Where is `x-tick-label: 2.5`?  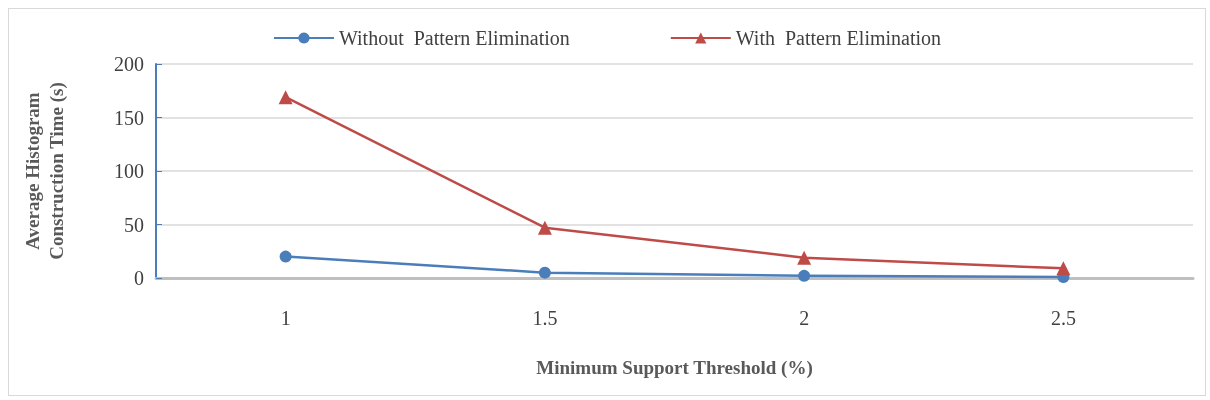 x-tick-label: 2.5 is located at coordinates (1063, 318).